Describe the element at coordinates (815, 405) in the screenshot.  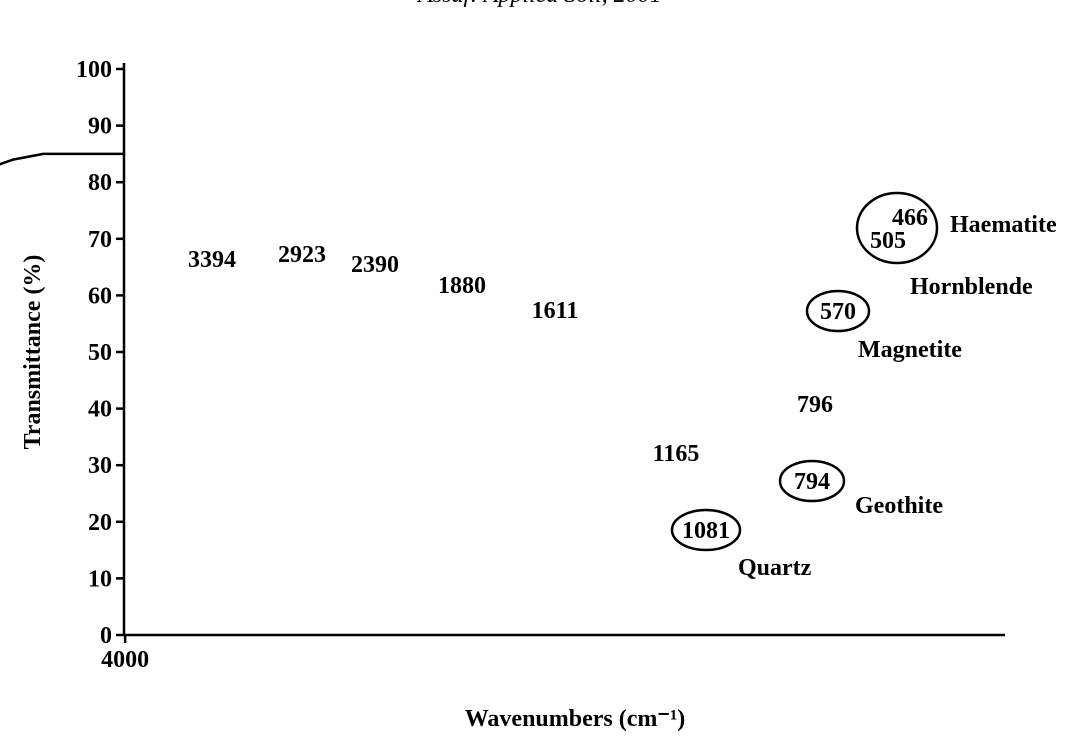
I see `peak-label-796: 796` at that location.